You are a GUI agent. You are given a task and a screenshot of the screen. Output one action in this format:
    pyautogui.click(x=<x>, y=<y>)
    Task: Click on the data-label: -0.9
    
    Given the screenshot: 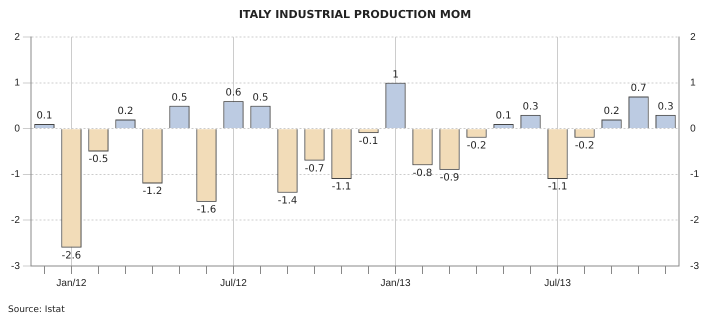 What is the action you would take?
    pyautogui.click(x=450, y=178)
    